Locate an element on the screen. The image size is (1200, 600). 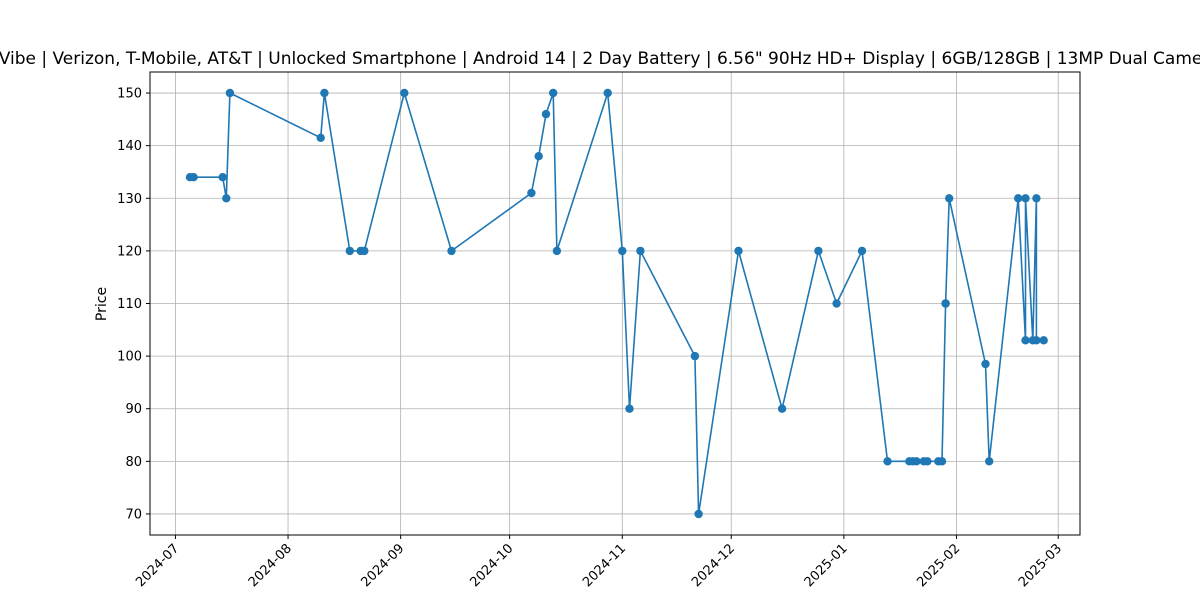
y-tick-label: 150 is located at coordinates (129, 94).